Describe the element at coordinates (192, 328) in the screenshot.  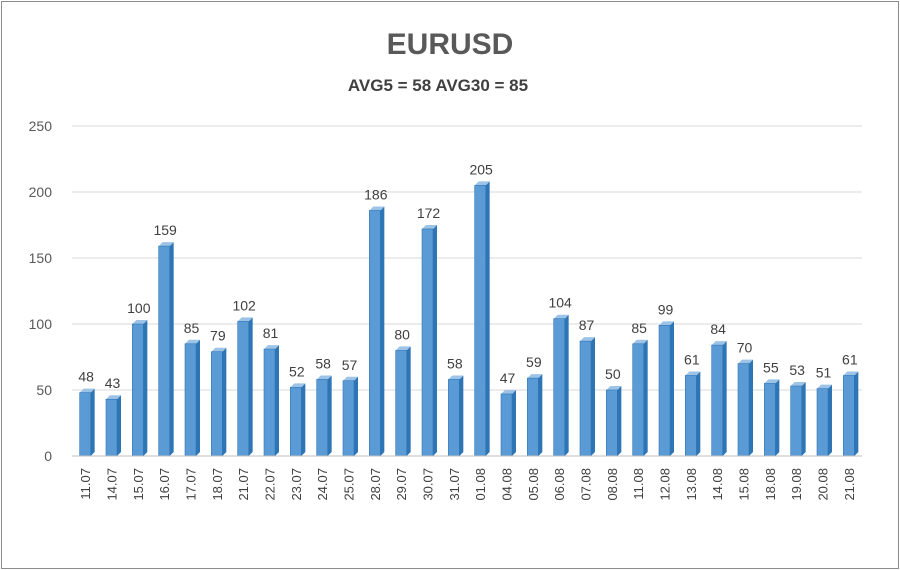
I see `data-label: 85` at that location.